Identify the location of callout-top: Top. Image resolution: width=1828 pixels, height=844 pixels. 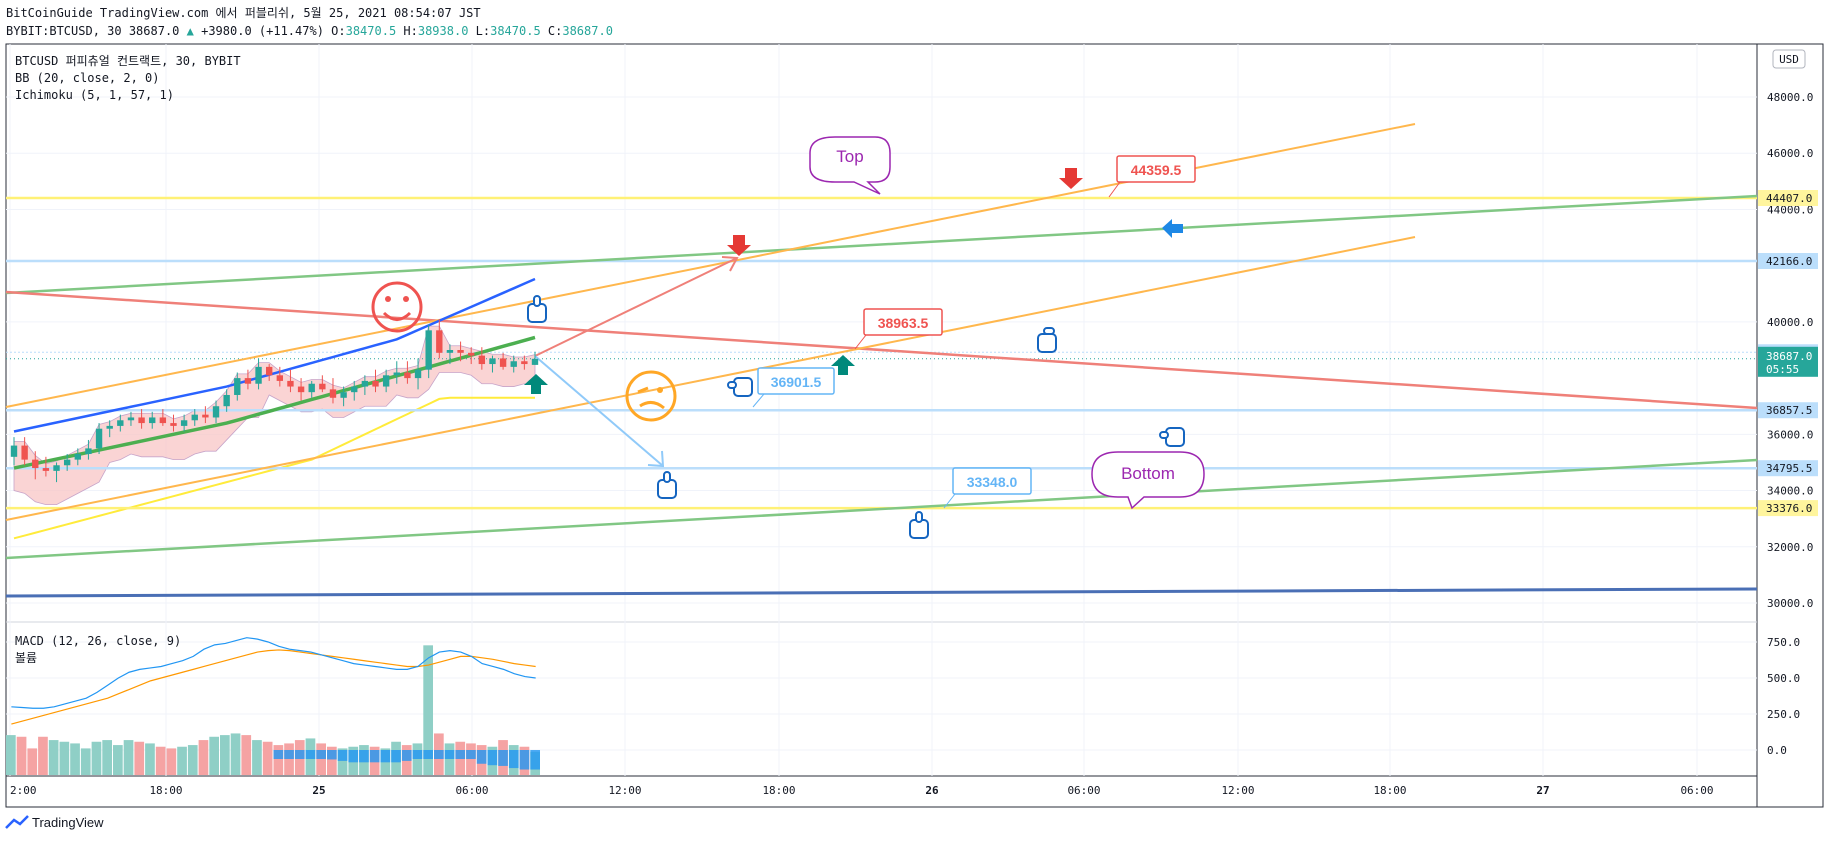
(850, 165).